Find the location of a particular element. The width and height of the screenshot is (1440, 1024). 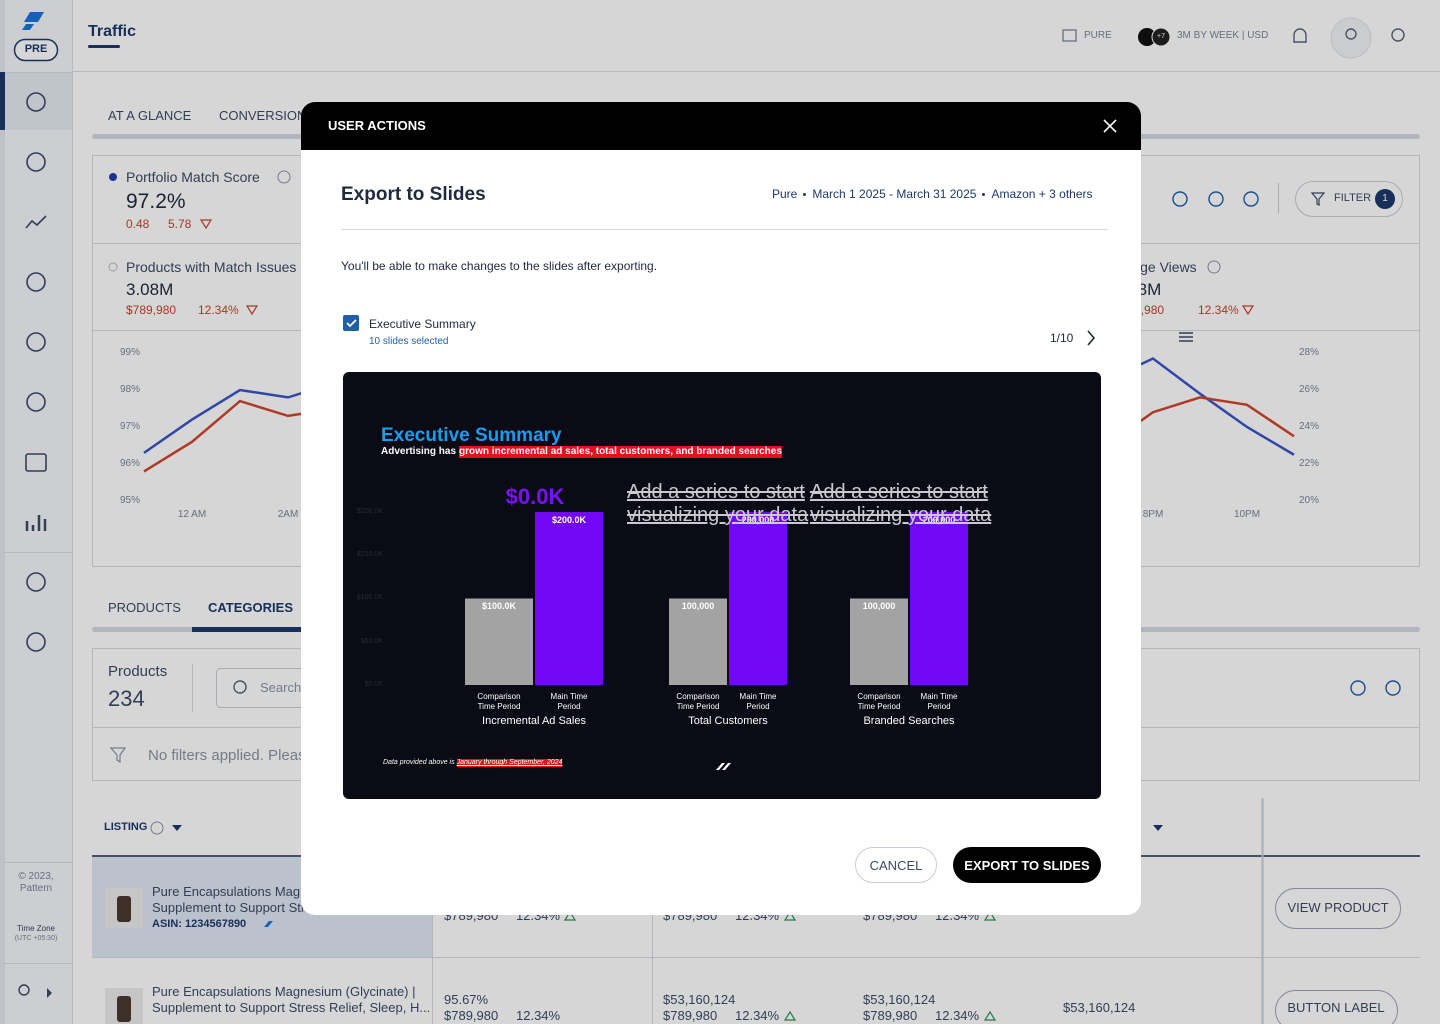

bar-value-label: $100.0K is located at coordinates (499, 606).